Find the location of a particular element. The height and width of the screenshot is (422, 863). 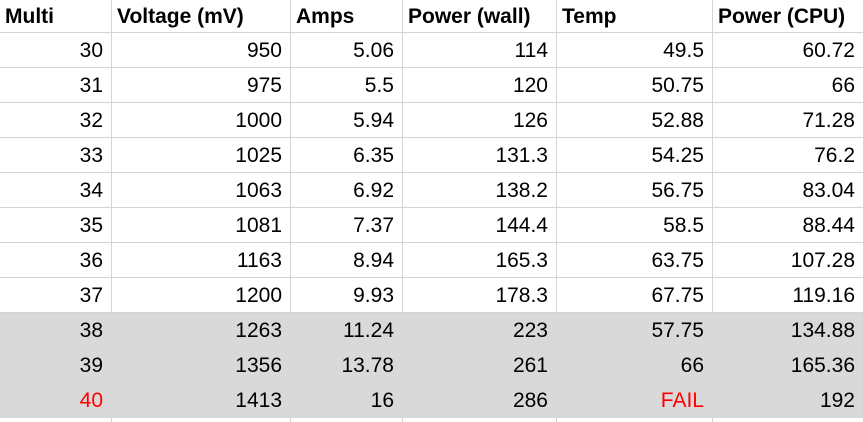

cell-multi: 31 is located at coordinates (56, 85).